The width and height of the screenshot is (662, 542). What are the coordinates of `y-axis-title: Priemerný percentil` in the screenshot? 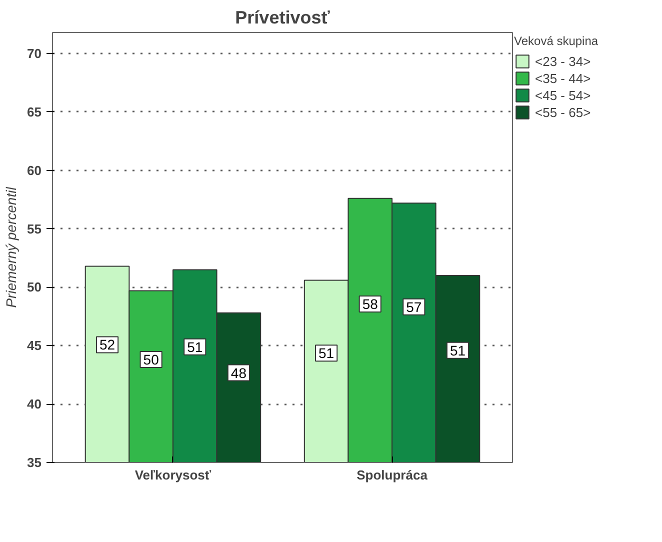 It's located at (11, 247).